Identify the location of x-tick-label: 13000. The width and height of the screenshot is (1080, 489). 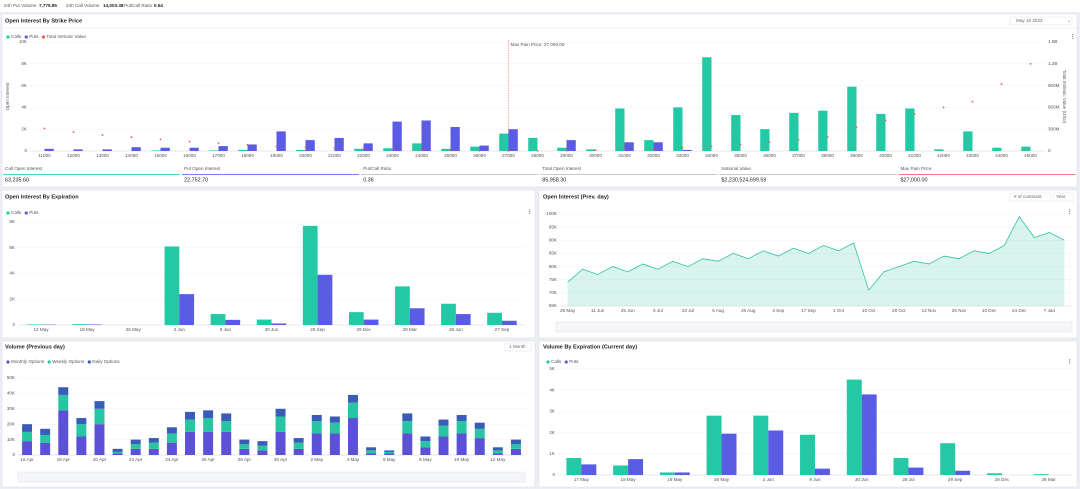
(102, 155).